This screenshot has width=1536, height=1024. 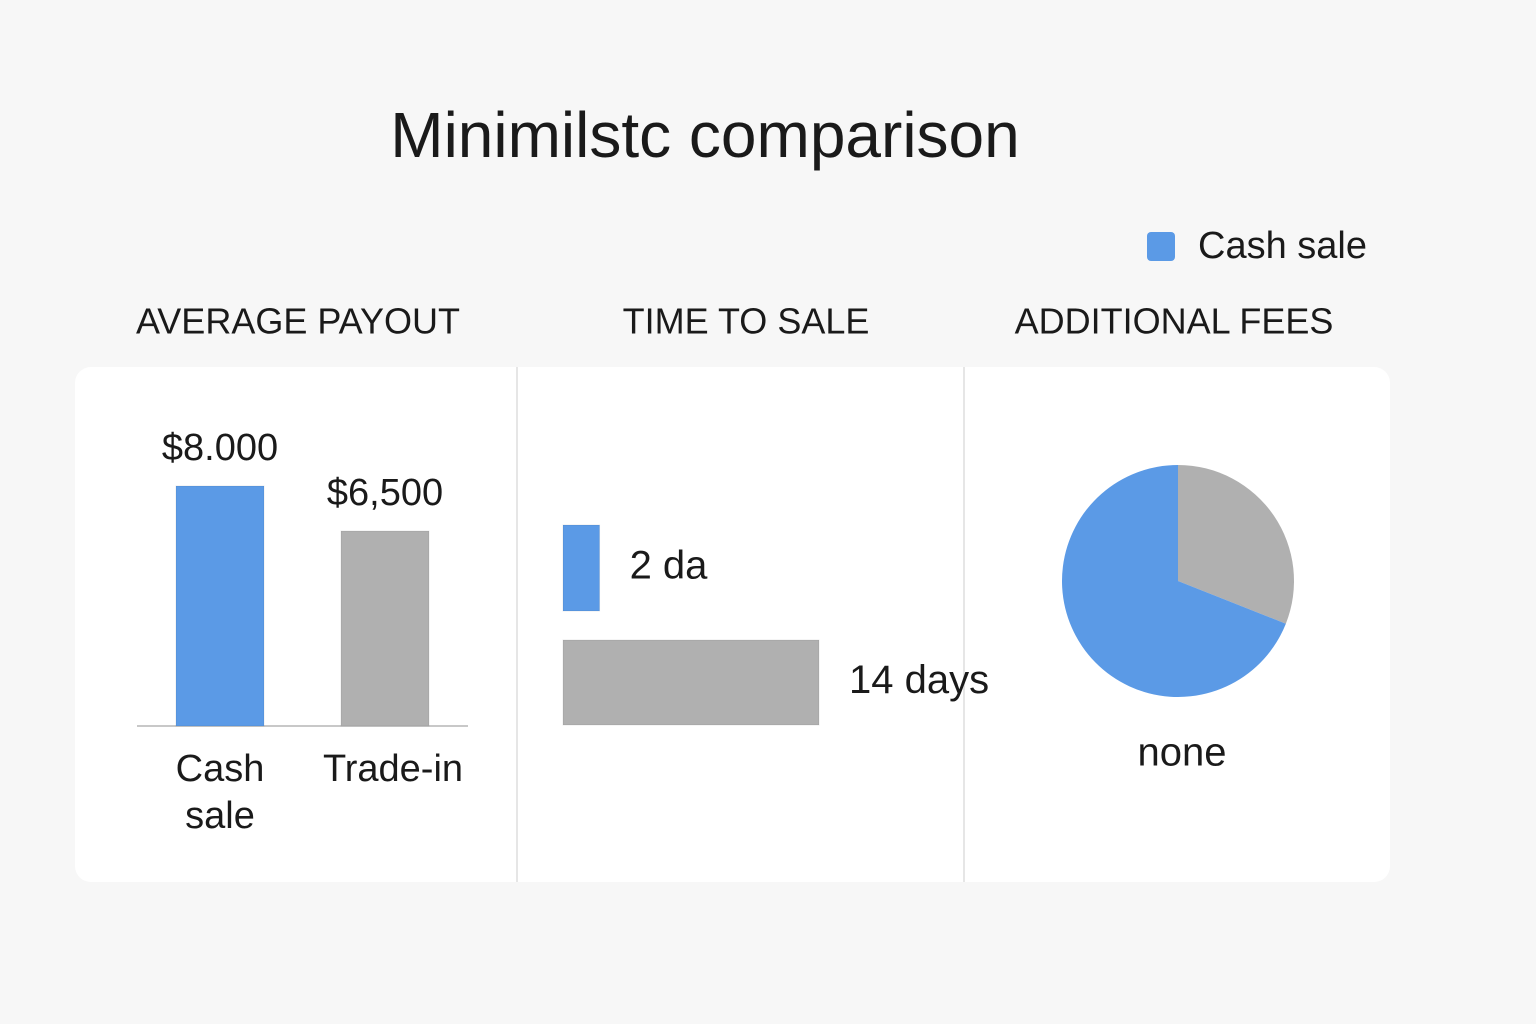 What do you see at coordinates (669, 566) in the screenshot?
I see `value-label: 2 da` at bounding box center [669, 566].